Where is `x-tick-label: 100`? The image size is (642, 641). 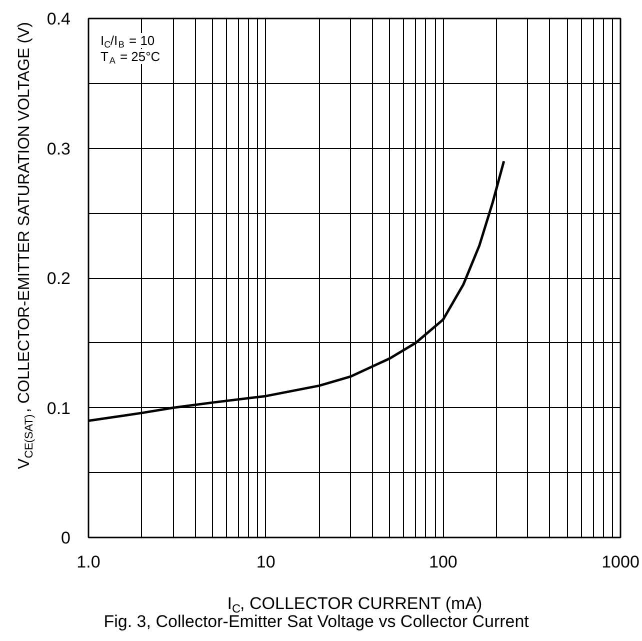 x-tick-label: 100 is located at coordinates (443, 562).